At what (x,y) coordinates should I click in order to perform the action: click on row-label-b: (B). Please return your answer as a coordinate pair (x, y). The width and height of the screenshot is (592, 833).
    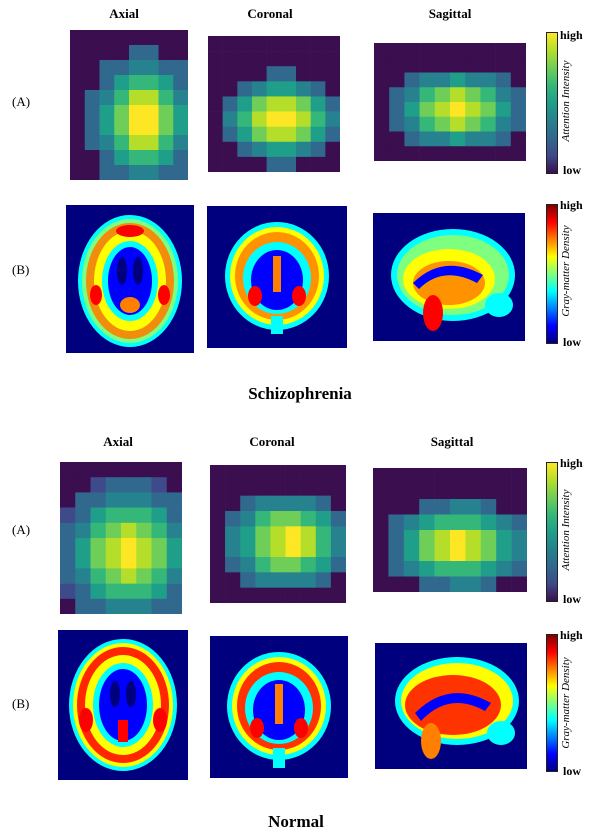
    Looking at the image, I should click on (21, 703).